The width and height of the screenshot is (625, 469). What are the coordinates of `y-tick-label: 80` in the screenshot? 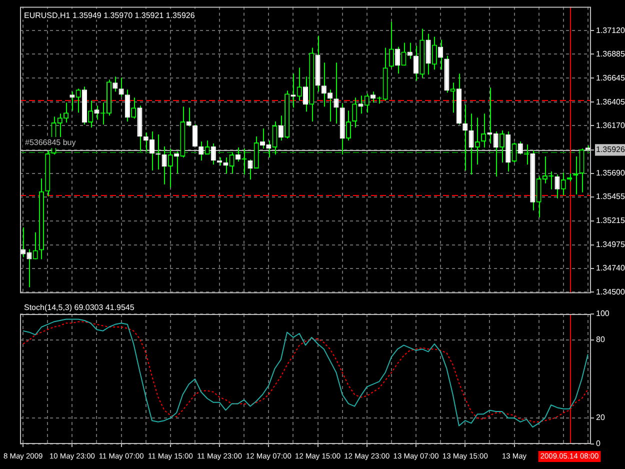 It's located at (601, 339).